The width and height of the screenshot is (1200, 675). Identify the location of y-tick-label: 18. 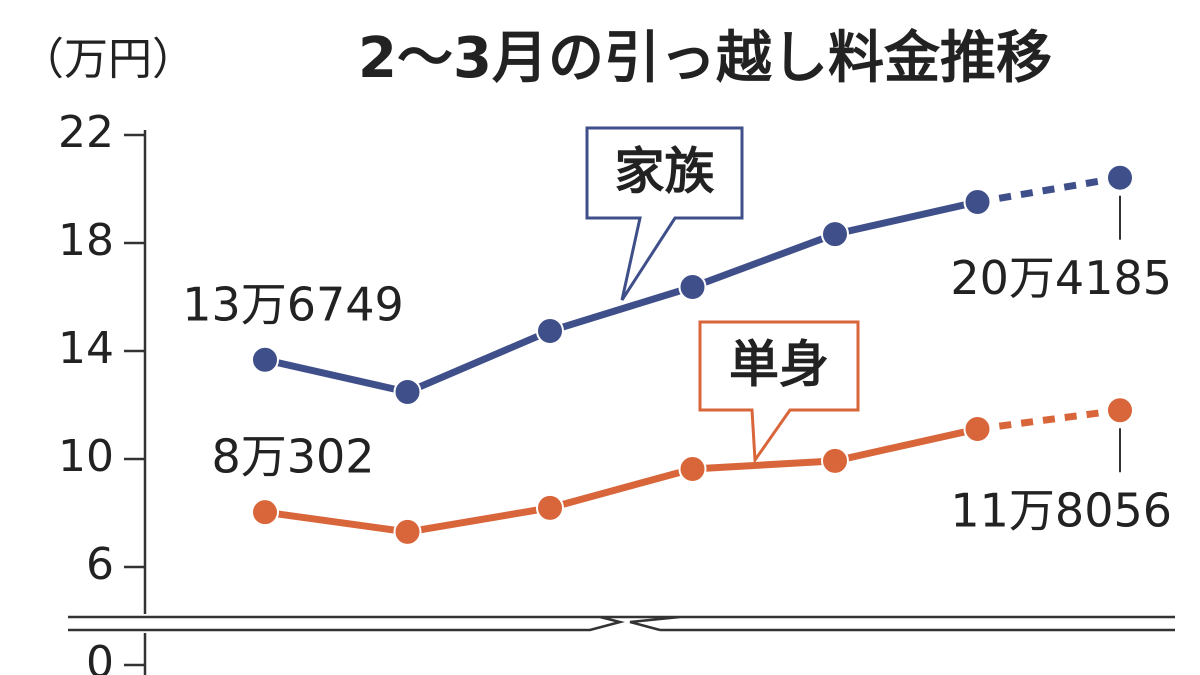
(86, 240).